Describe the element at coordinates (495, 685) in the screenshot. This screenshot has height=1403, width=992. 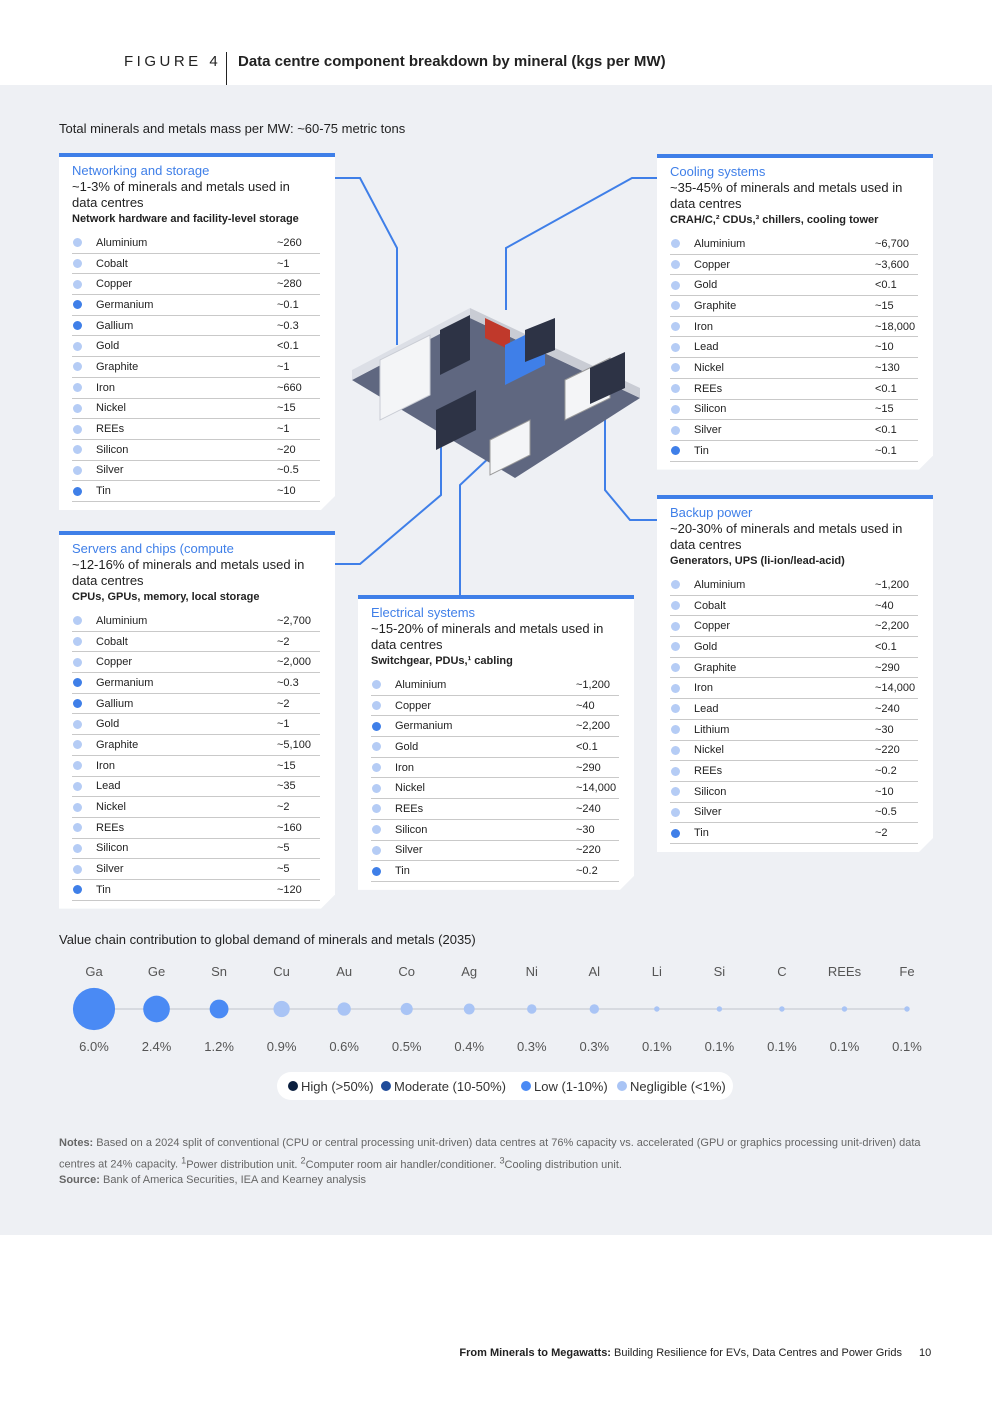
I see `mineral-row: Aluminium ~1,200` at that location.